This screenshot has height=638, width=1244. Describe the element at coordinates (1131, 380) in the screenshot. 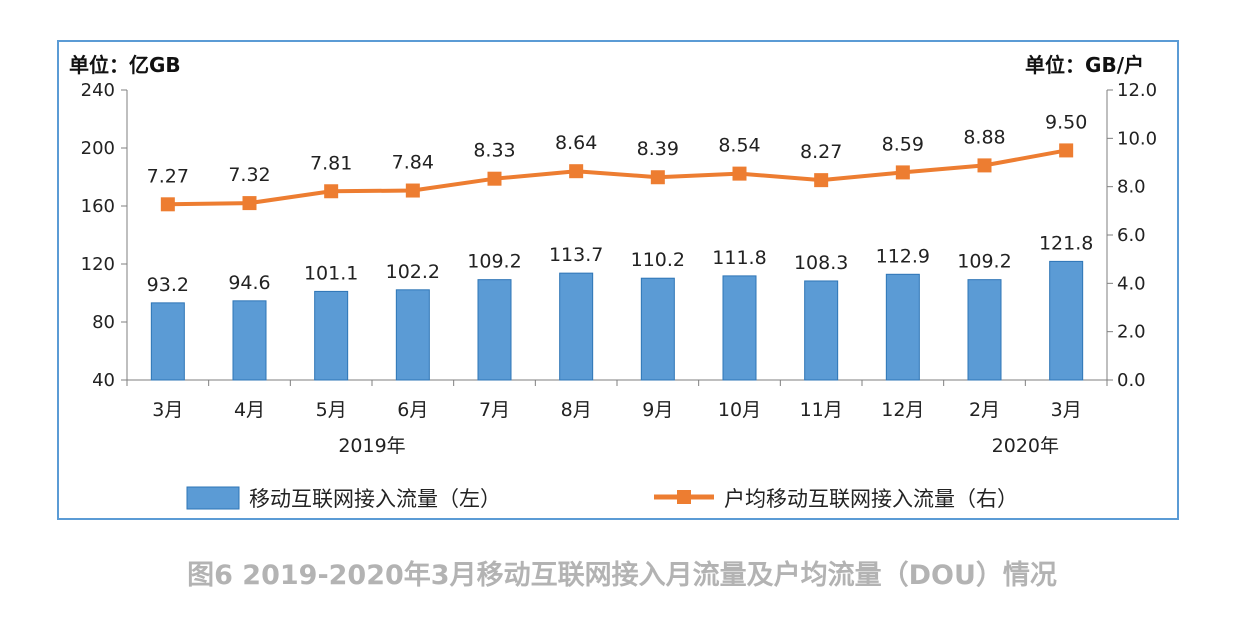

I see `right-tick-label: 0.0` at that location.